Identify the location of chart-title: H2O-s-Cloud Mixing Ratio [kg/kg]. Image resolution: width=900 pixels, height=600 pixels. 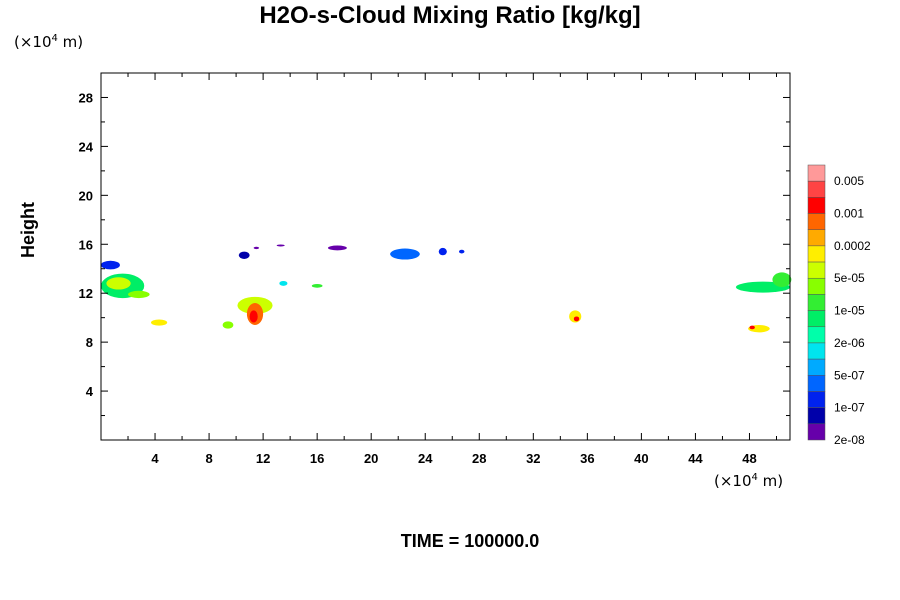
(450, 15).